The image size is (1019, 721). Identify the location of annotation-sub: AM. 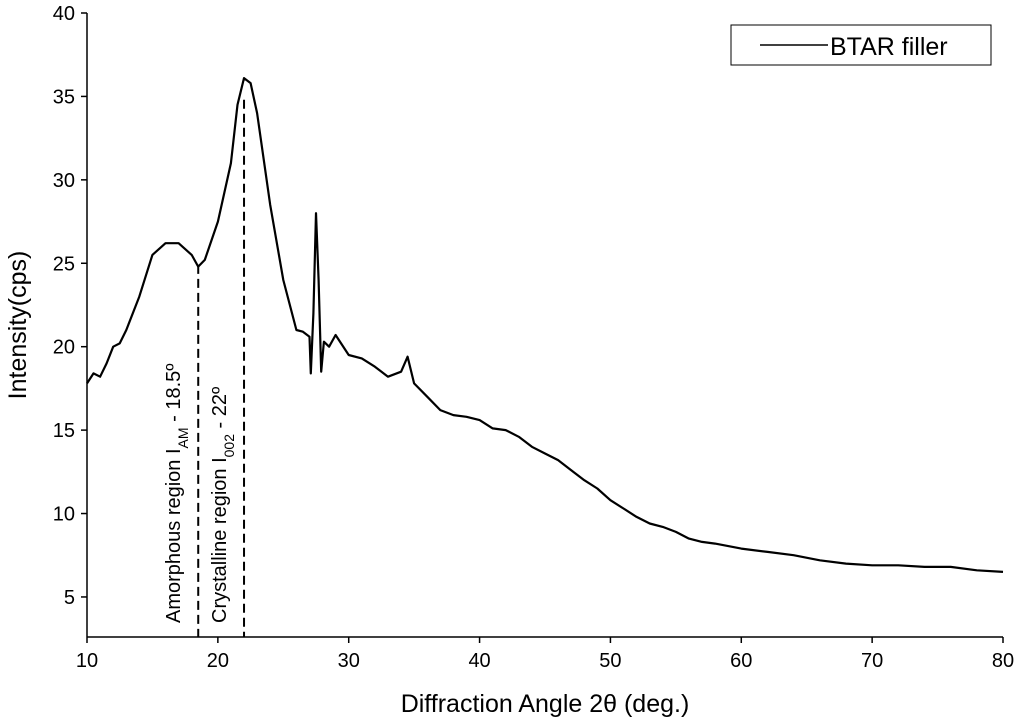
(183, 437).